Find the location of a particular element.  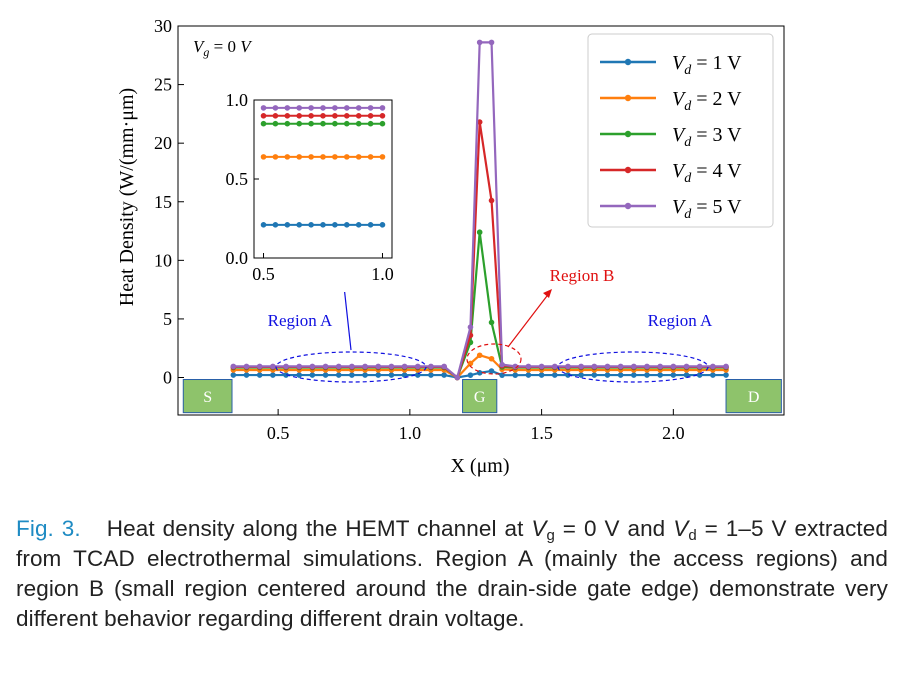

legend: Vd = 1 V Vd = 2 V Vd = 3 V Vd = 4 V Vd = 5 V is located at coordinates (680, 130).